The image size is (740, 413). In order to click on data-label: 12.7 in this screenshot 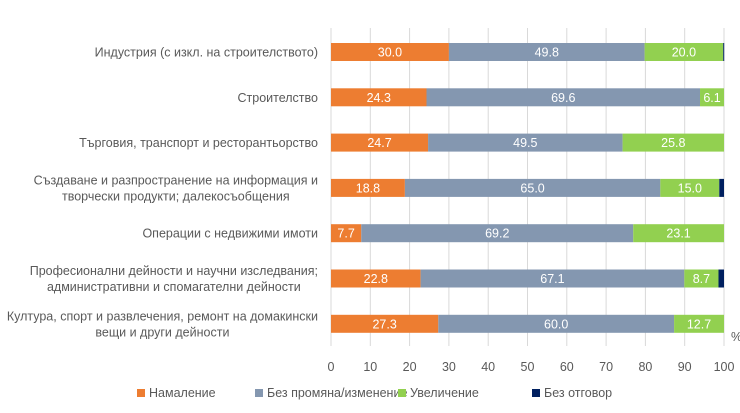, I will do `click(699, 324)`.